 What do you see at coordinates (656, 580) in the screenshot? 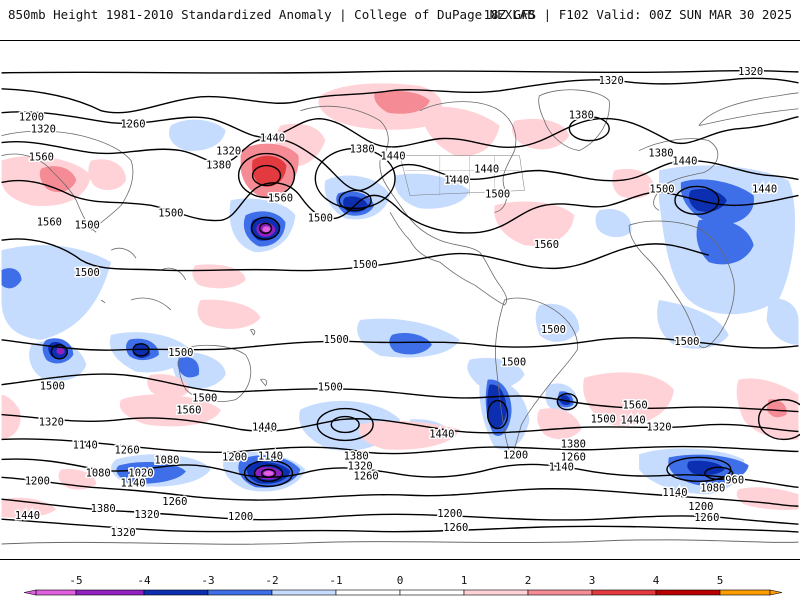
I see `colorbar-tick-label: 4` at bounding box center [656, 580].